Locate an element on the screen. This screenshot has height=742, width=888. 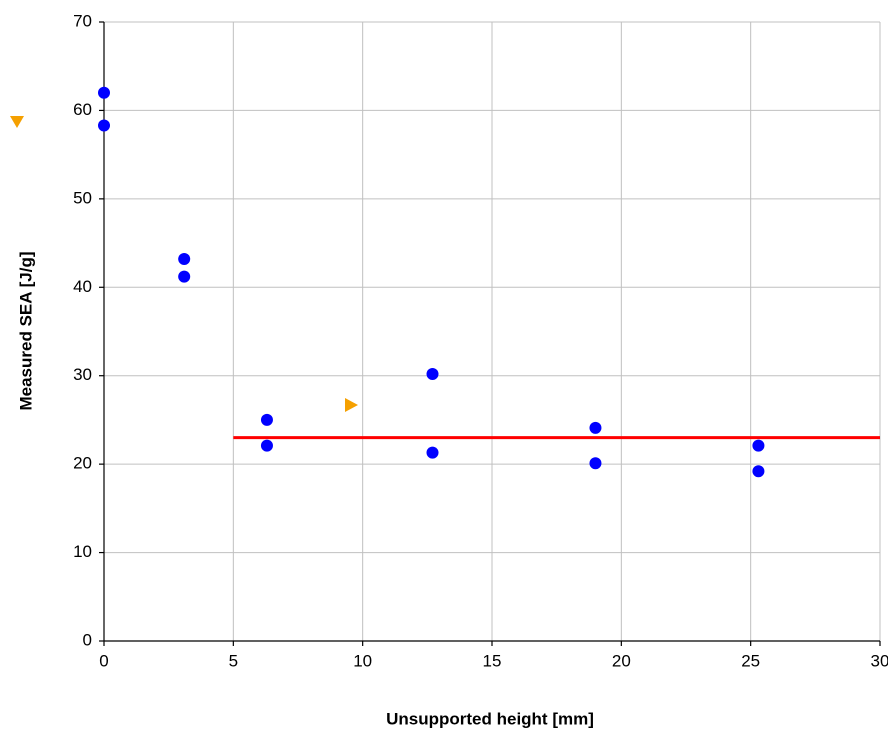
x-tick-label: 20 is located at coordinates (621, 660).